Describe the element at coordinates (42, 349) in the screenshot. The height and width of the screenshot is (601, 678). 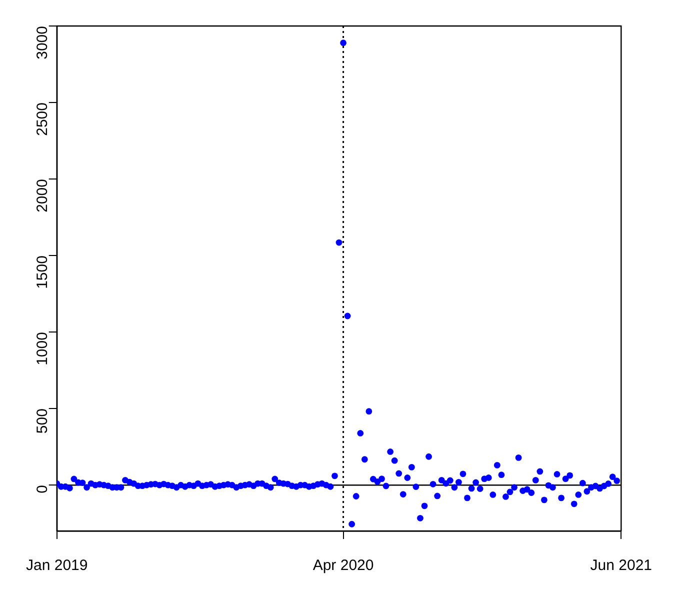
I see `y-tick-label: 1000` at that location.